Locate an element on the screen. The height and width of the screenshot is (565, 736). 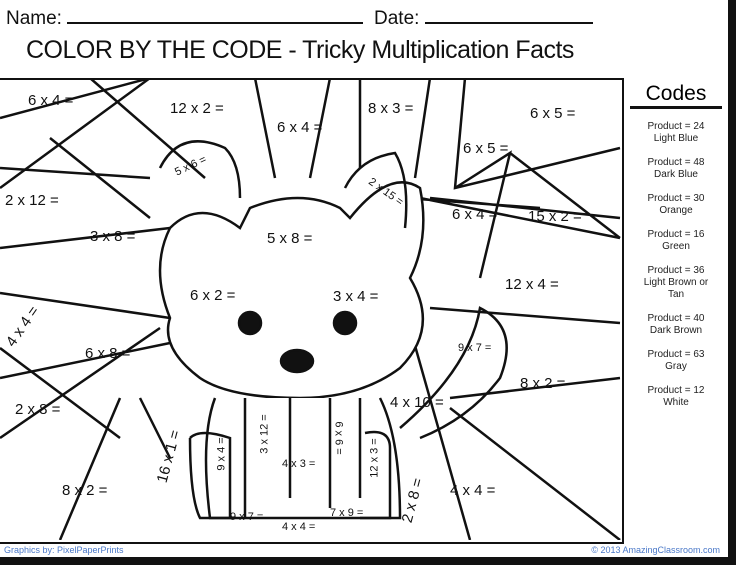
equation: 12 x 4 = is located at coordinates (532, 284).